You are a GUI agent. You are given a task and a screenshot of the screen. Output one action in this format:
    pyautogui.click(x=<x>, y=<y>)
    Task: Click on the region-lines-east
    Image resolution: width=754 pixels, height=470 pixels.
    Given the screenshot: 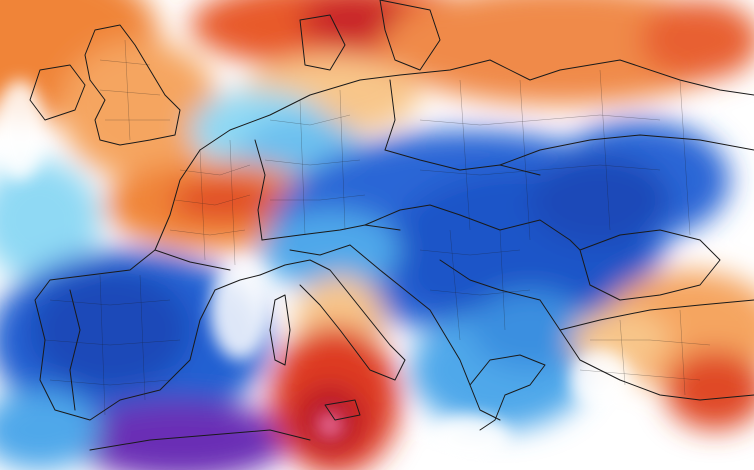 What is the action you would take?
    pyautogui.click(x=555, y=155)
    